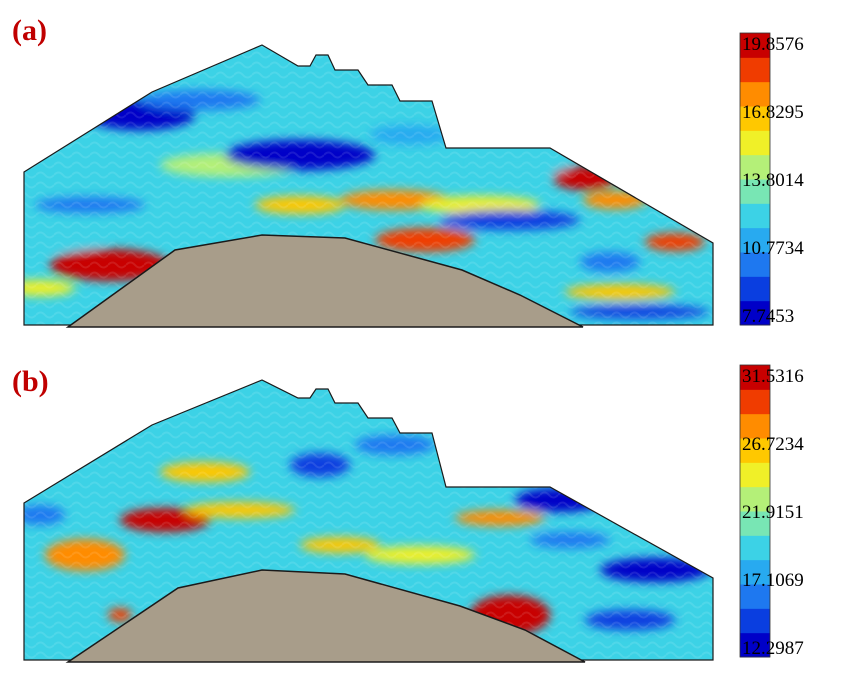 The image size is (864, 682). I want to click on colorbar-a-frame, so click(755, 179).